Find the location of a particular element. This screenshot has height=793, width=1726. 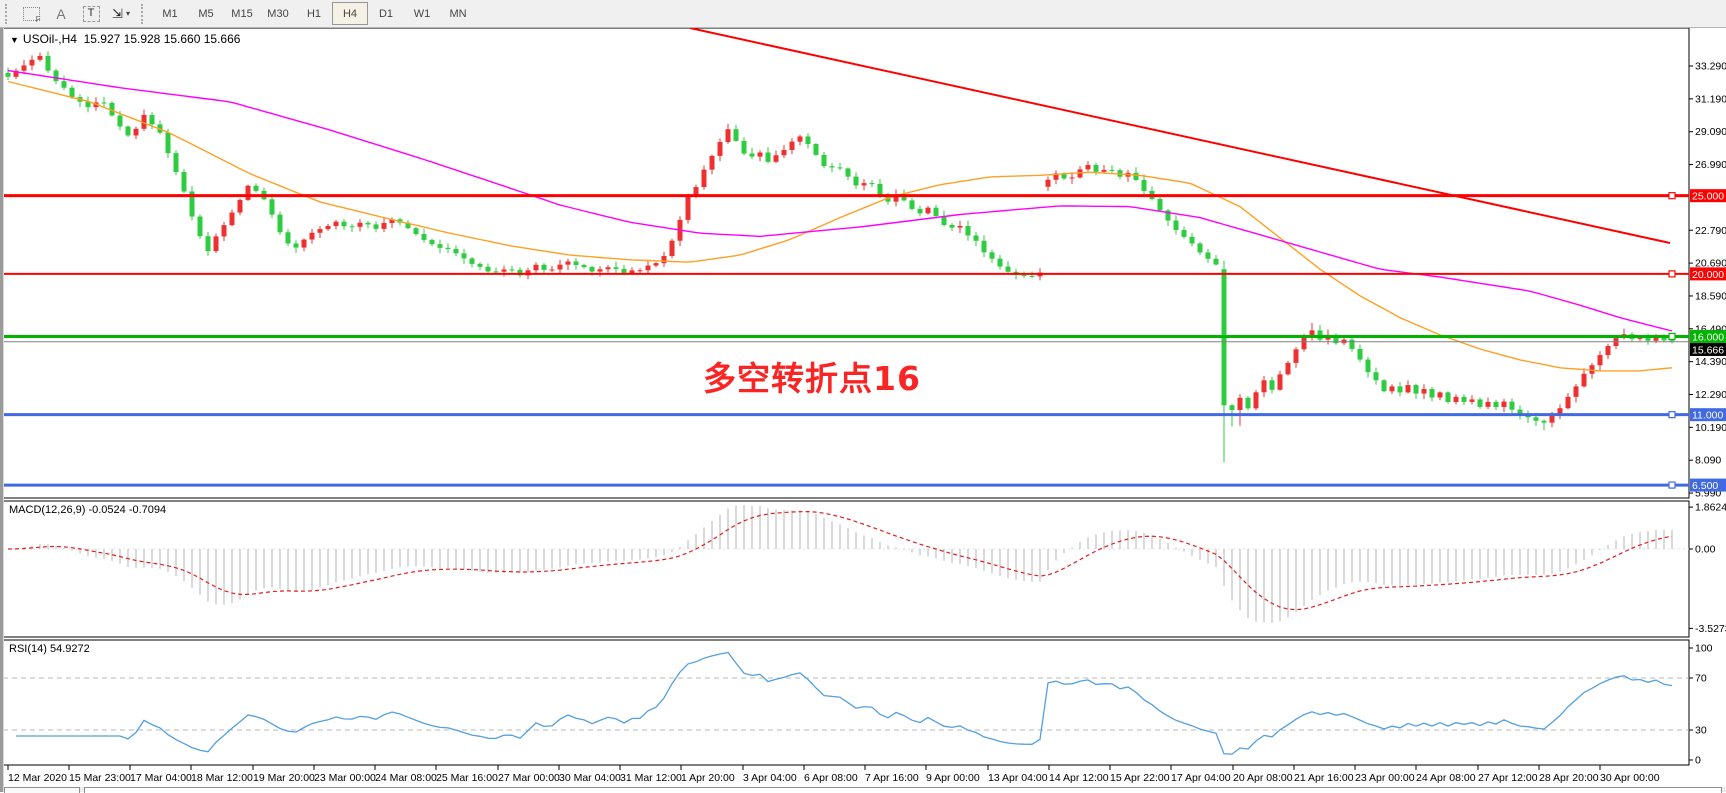

svg-text: 0.00 is located at coordinates (1705, 550).